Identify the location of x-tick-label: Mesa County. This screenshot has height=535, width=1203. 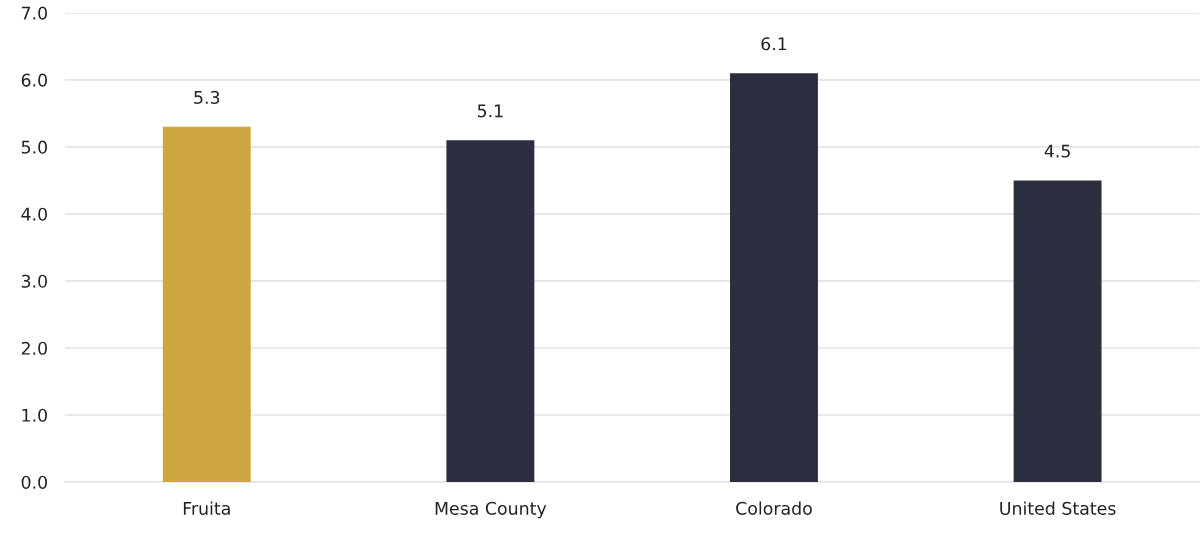
(491, 510).